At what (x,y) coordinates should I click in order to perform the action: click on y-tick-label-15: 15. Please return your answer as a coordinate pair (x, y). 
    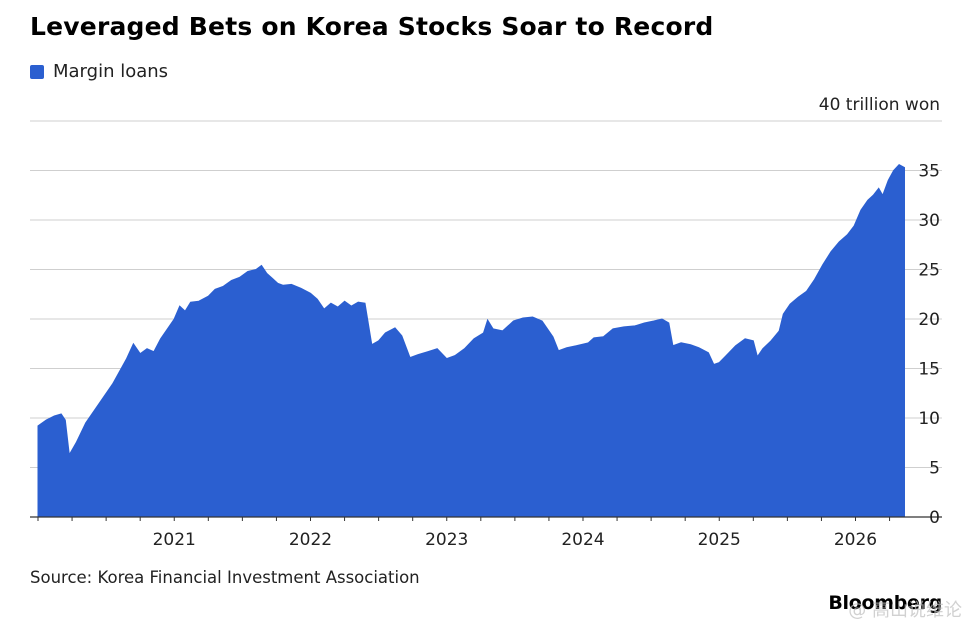
    Looking at the image, I should click on (929, 370).